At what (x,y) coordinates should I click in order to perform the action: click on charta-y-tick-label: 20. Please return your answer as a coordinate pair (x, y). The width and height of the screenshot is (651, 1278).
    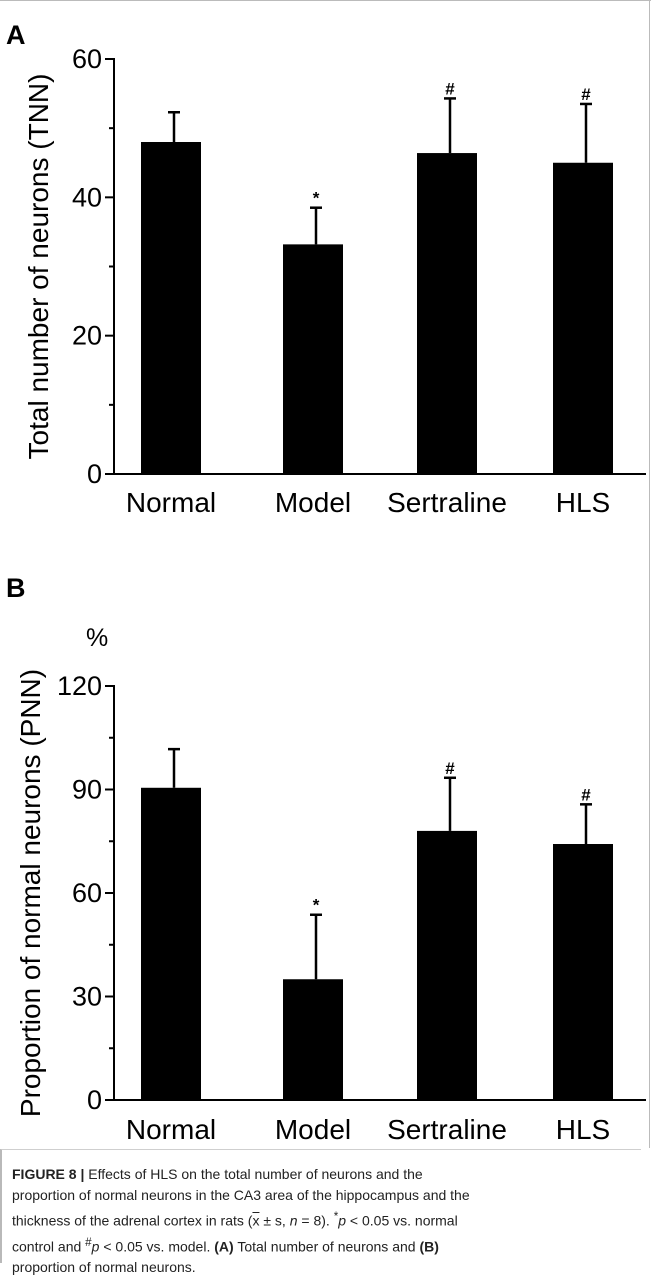
    Looking at the image, I should click on (87, 336).